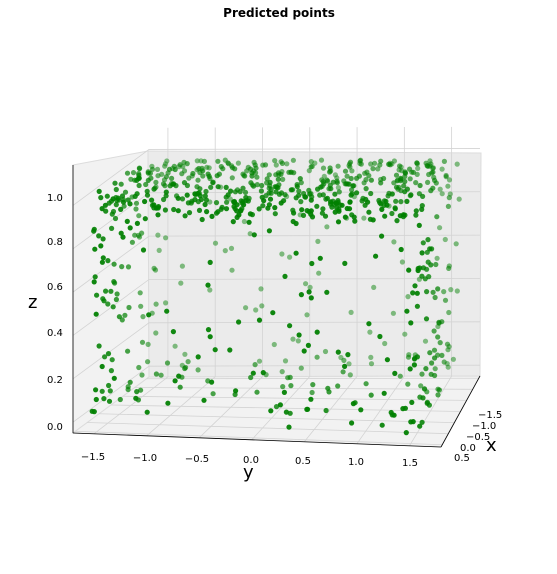 The height and width of the screenshot is (574, 557). I want to click on chart-title: Predicted points, so click(279, 13).